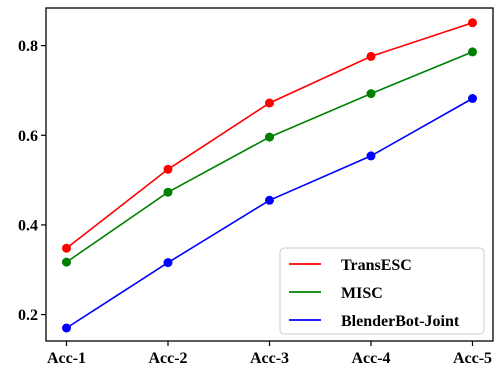  What do you see at coordinates (66, 358) in the screenshot?
I see `x-tick-label: Acc-1` at bounding box center [66, 358].